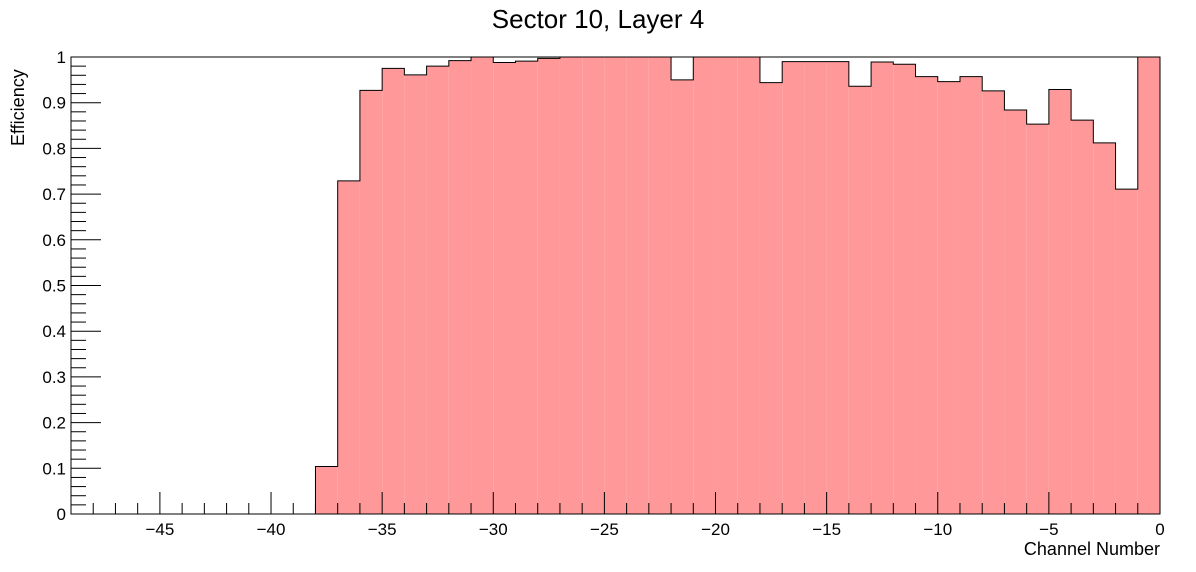  What do you see at coordinates (1159, 529) in the screenshot?
I see `x-tick-label: 0` at bounding box center [1159, 529].